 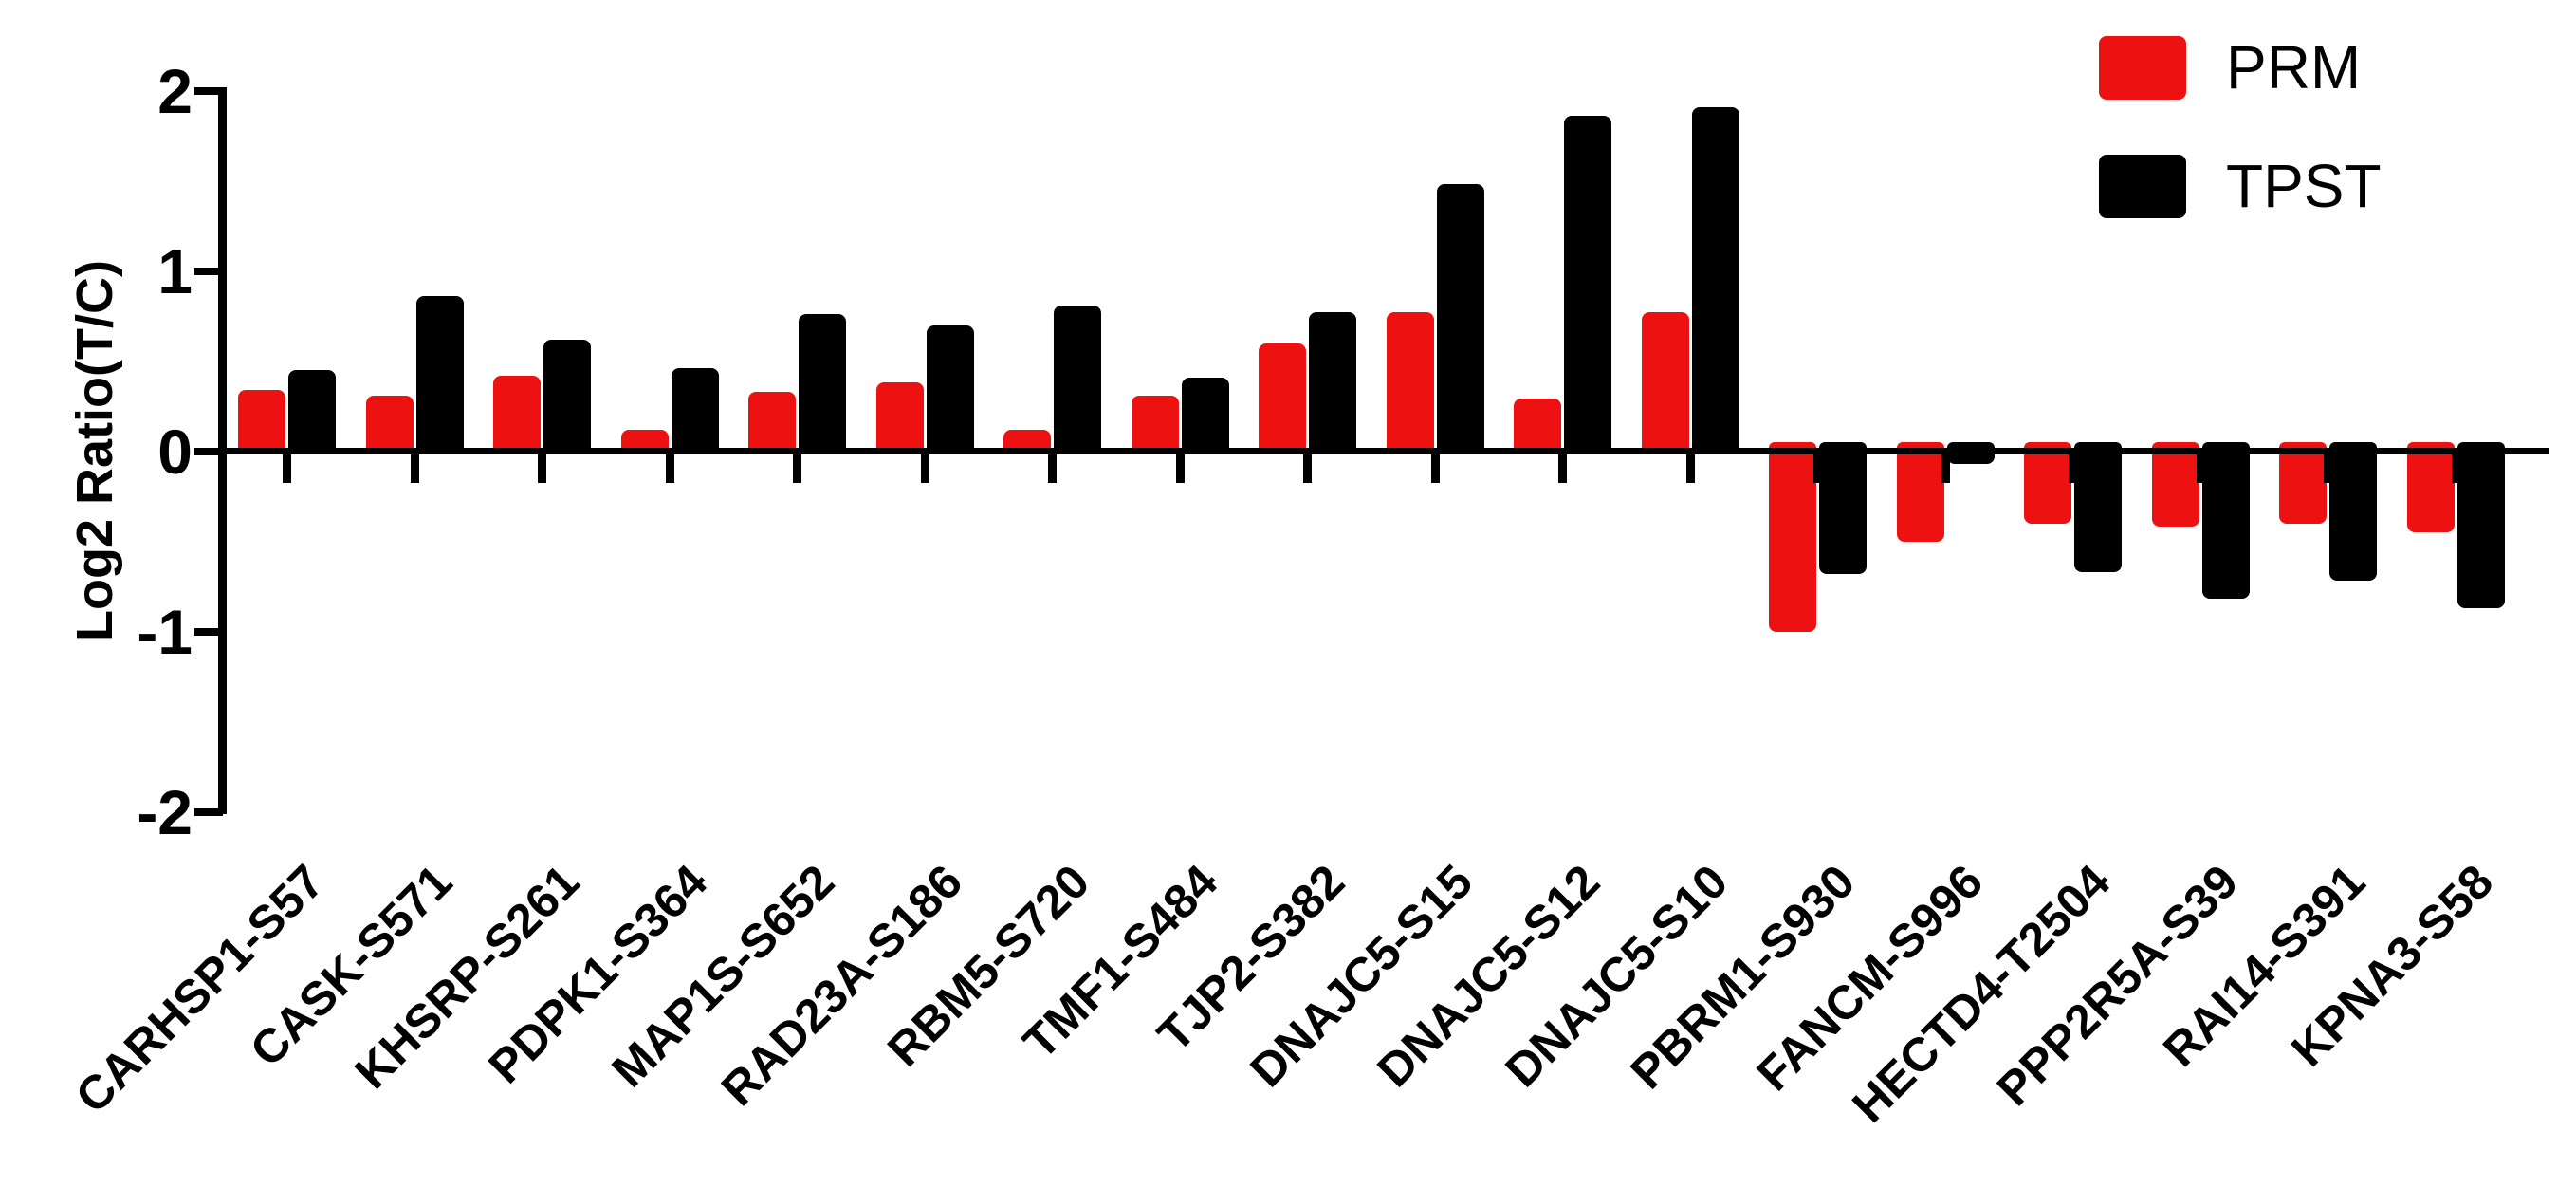 What do you see at coordinates (1155, 424) in the screenshot?
I see `bar-prm-tmf1-s484` at bounding box center [1155, 424].